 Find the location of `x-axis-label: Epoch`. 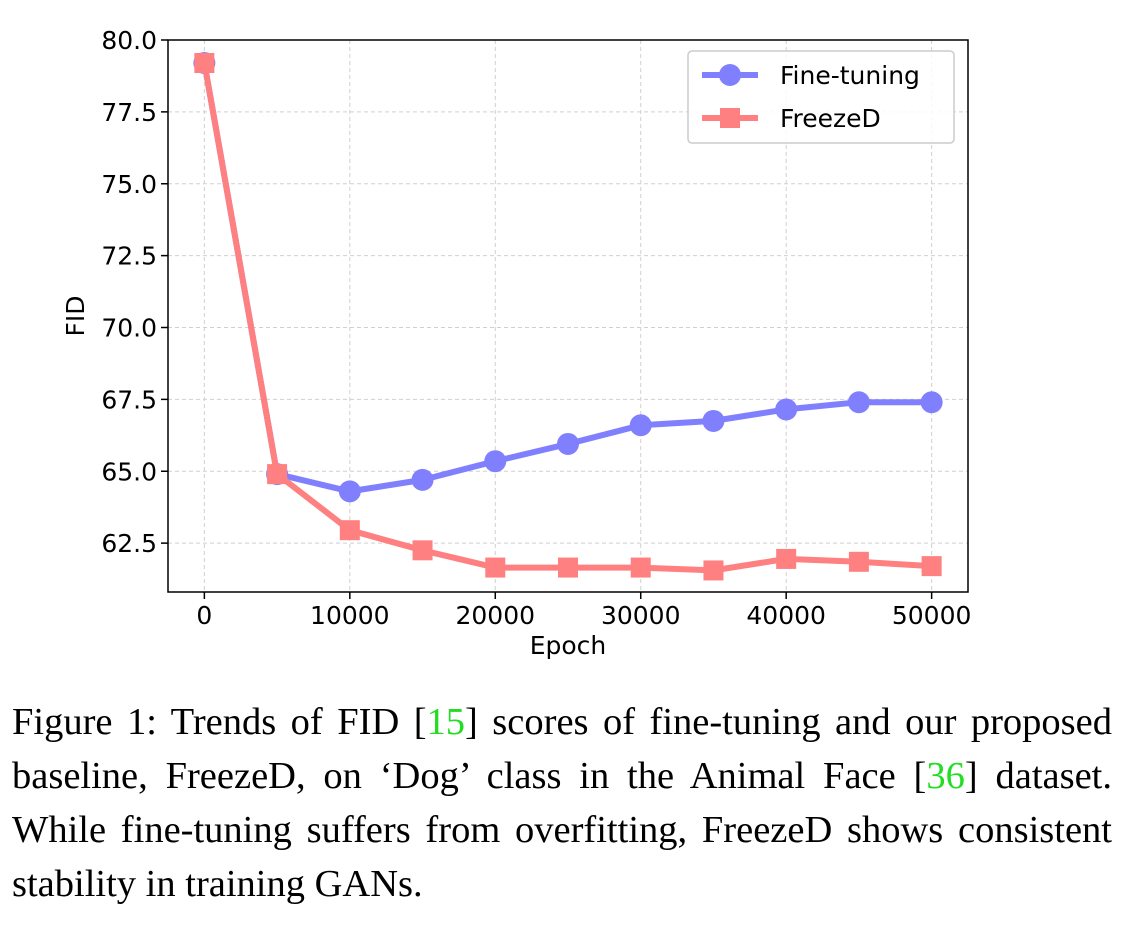

x-axis-label: Epoch is located at coordinates (568, 645).